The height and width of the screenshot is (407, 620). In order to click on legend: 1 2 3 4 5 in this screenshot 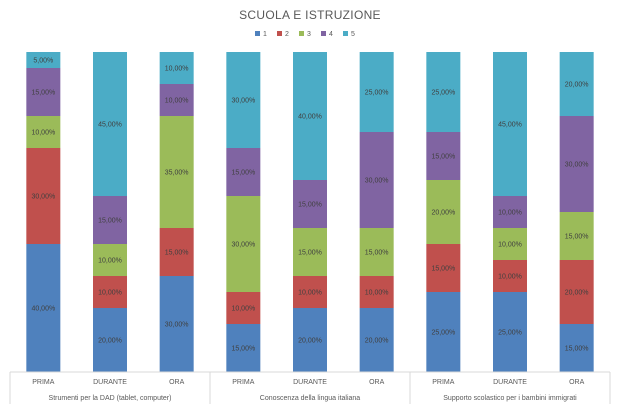, I will do `click(305, 34)`.